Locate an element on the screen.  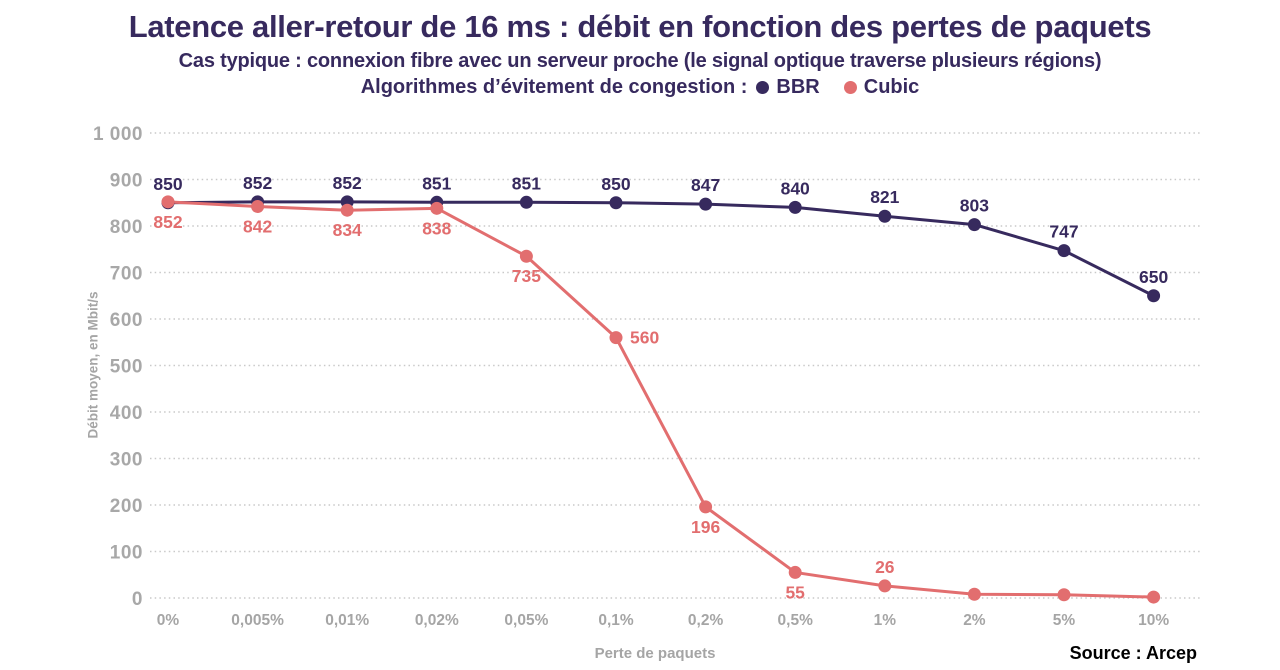
svg-text: 821 is located at coordinates (884, 197).